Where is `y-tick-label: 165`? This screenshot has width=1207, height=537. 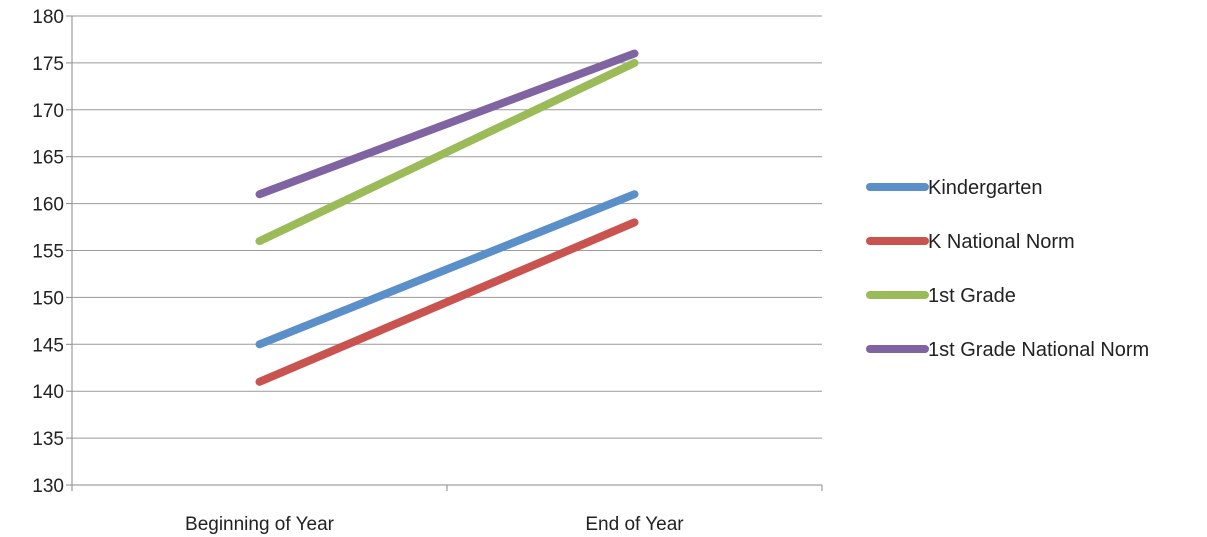 y-tick-label: 165 is located at coordinates (48, 158).